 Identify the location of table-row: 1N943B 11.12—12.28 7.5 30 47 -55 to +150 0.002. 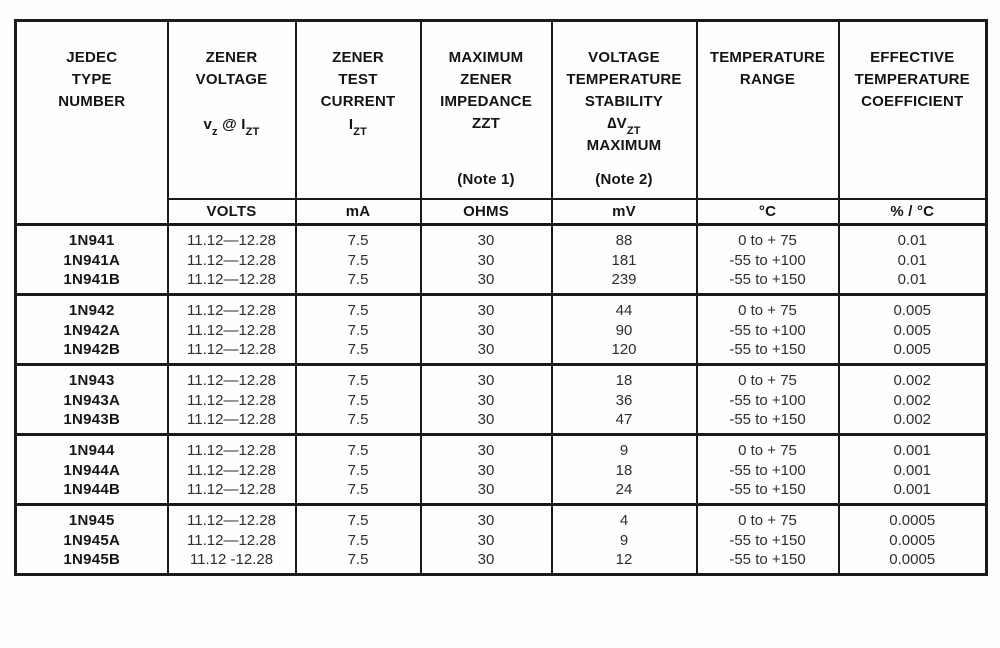
(500, 423).